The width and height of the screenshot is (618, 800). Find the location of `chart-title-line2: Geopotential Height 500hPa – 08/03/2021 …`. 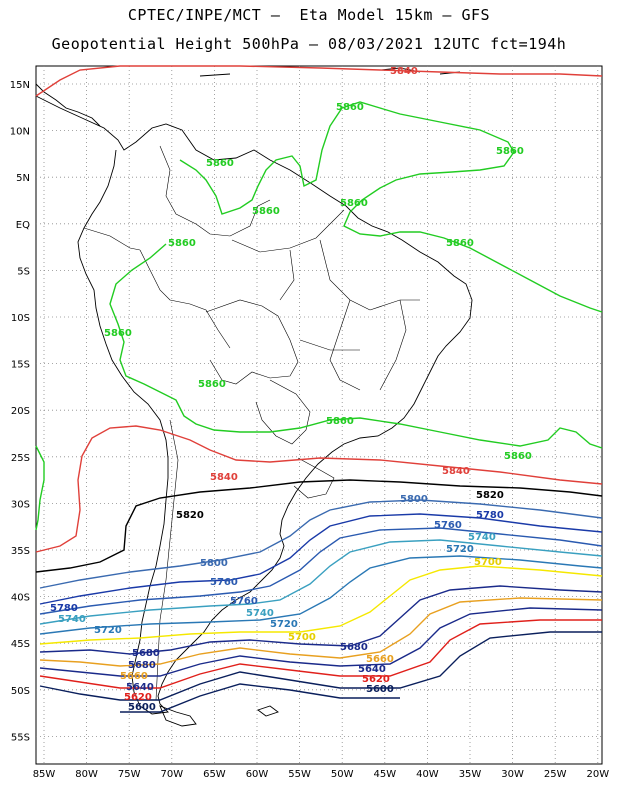

chart-title-line2: Geopotential Height 500hPa – 08/03/2021 … is located at coordinates (309, 44).